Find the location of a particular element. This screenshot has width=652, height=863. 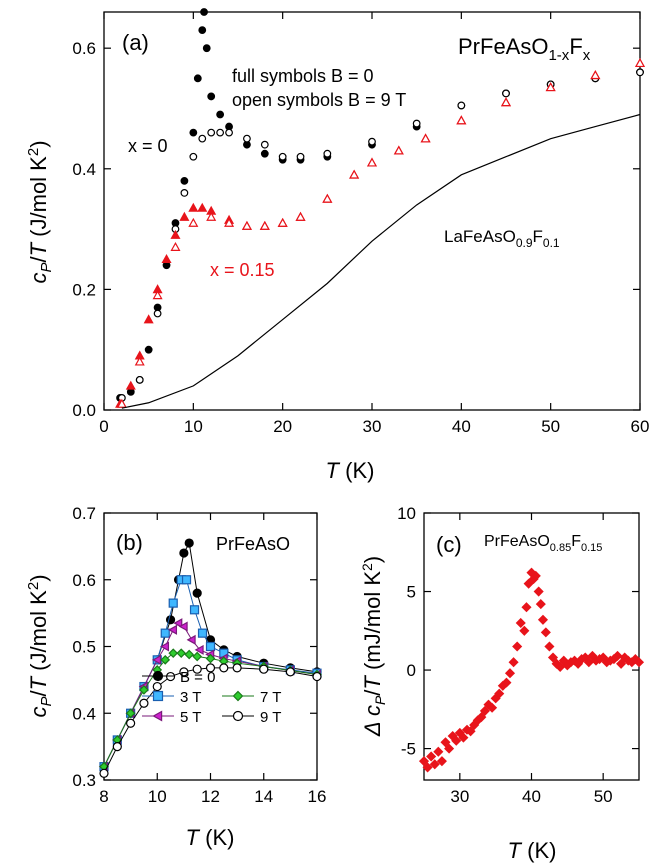

annotation-x015: x = 0.15 is located at coordinates (242, 270).